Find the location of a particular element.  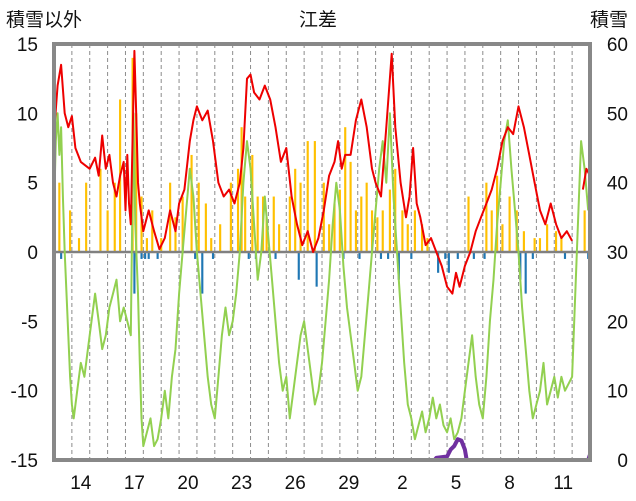

right-y-tick-label: 20 is located at coordinates (617, 322).